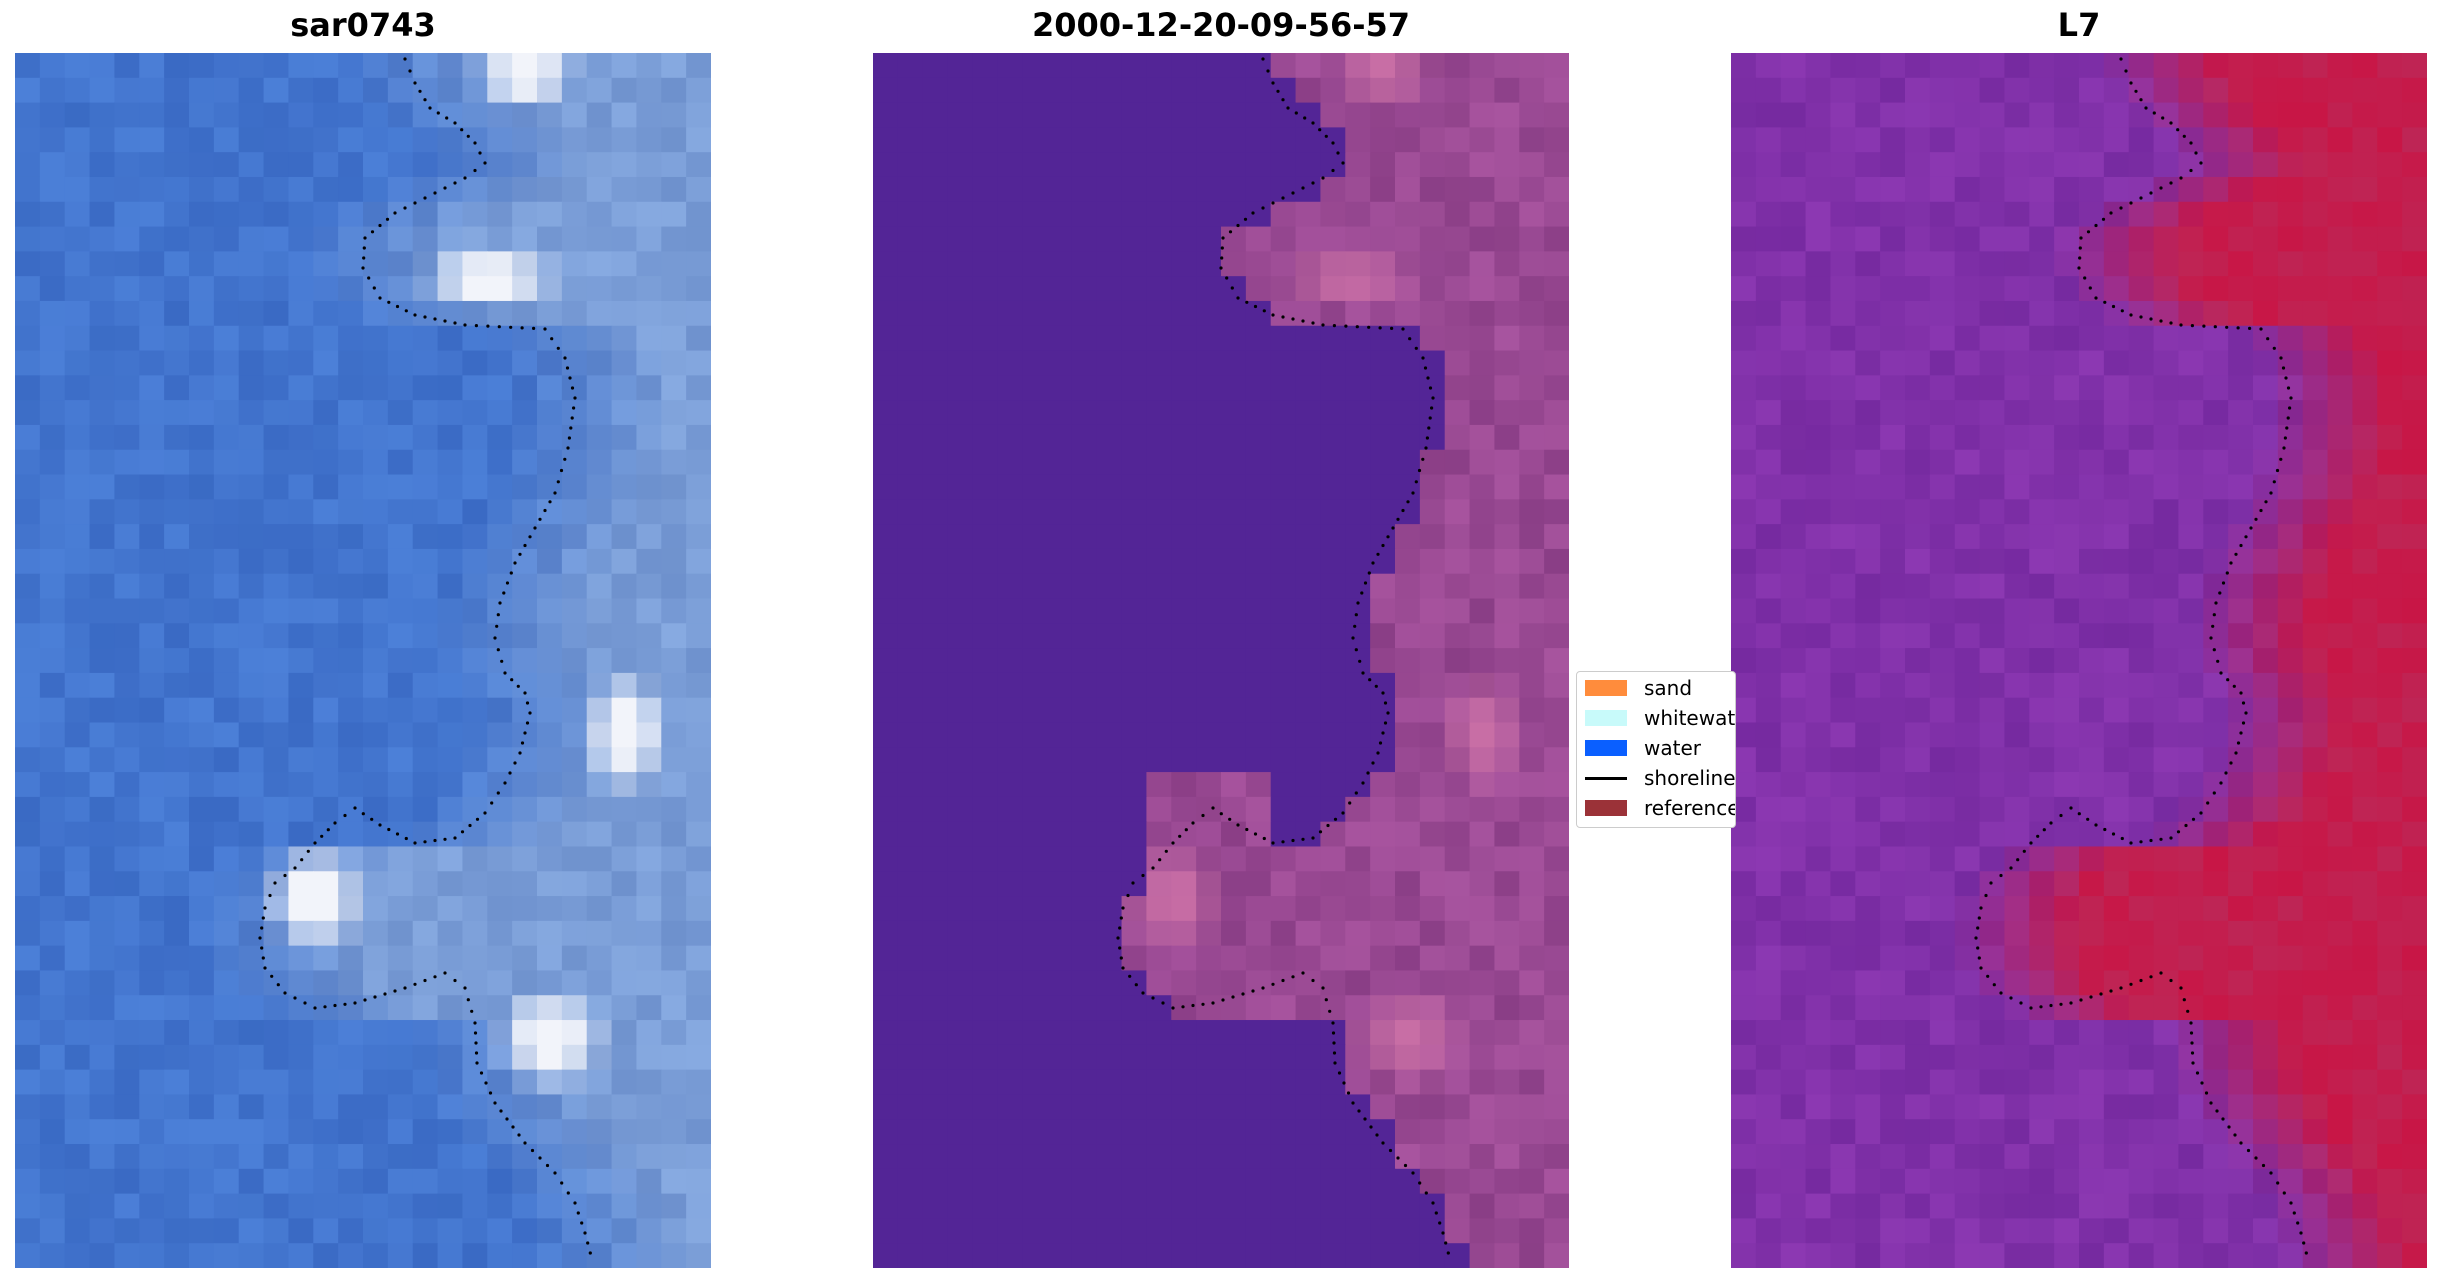  Describe the element at coordinates (1606, 808) in the screenshot. I see `reference-swatch` at that location.